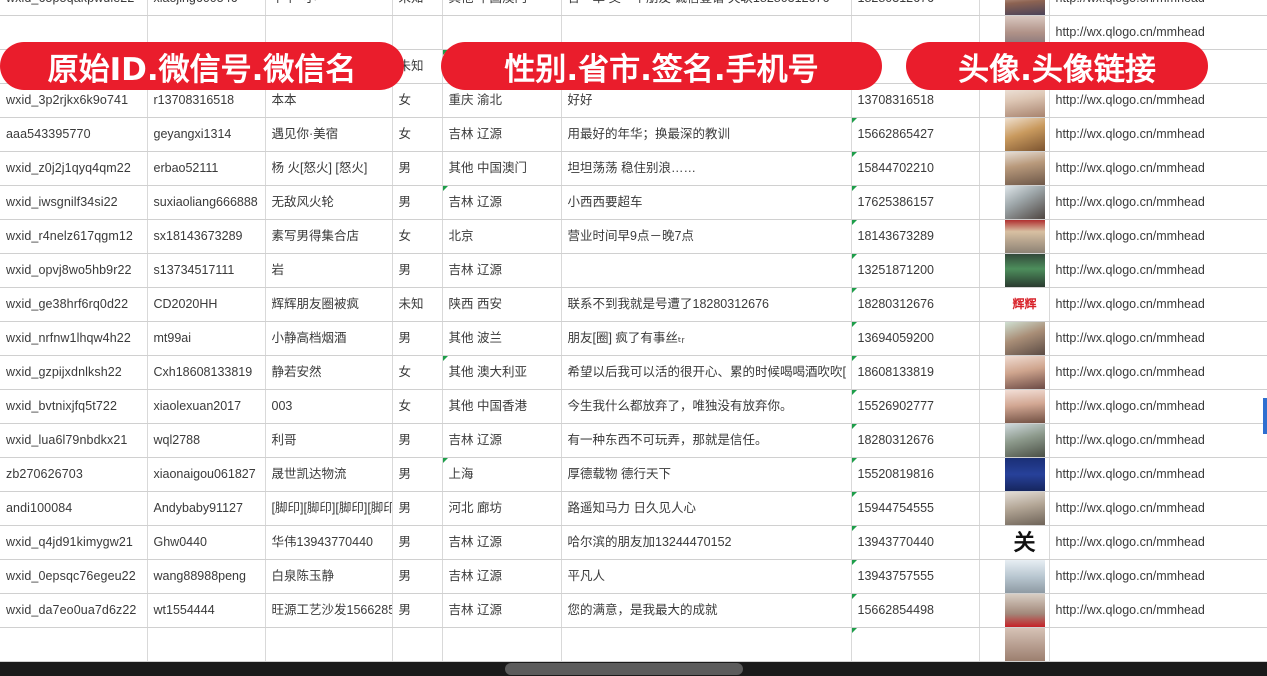 This screenshot has height=676, width=1267. I want to click on cell-phone: 15662865427, so click(915, 134).